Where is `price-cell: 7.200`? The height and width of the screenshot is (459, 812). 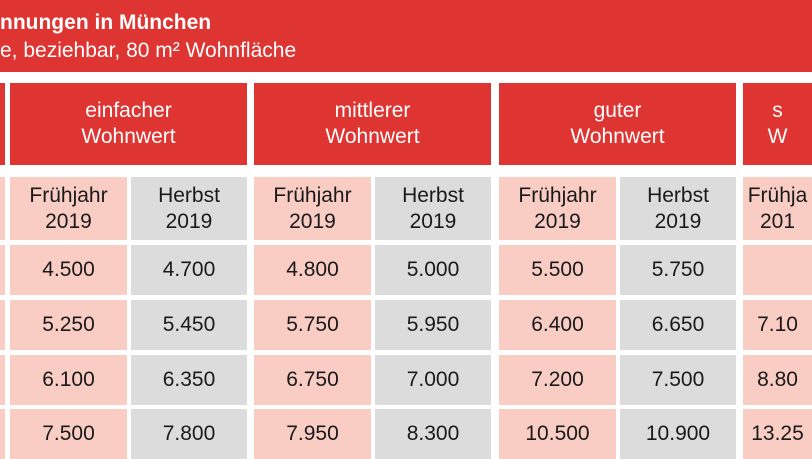 price-cell: 7.200 is located at coordinates (557, 380).